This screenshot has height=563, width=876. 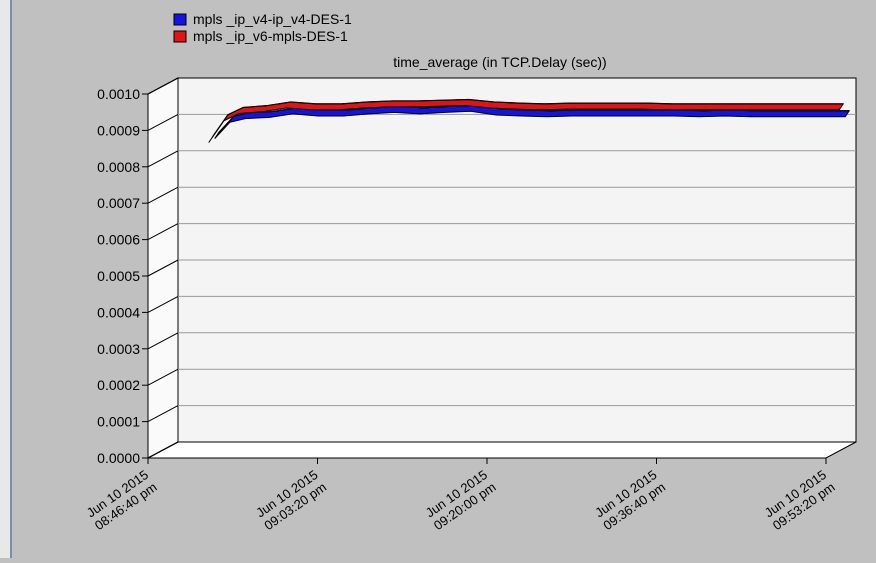 What do you see at coordinates (118, 167) in the screenshot?
I see `y-tick-label: 0.0008` at bounding box center [118, 167].